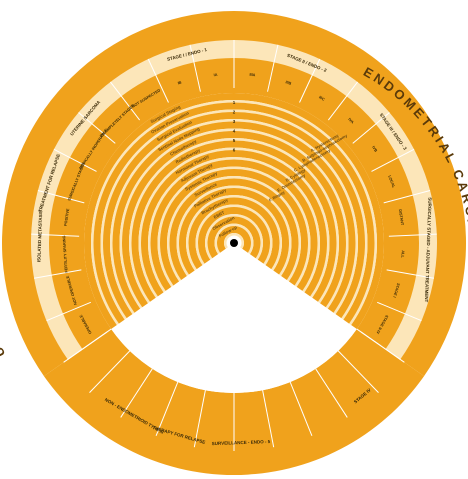 The image size is (468, 479). Describe the element at coordinates (391, 182) in the screenshot. I see `segment-label: LOCAL` at that location.